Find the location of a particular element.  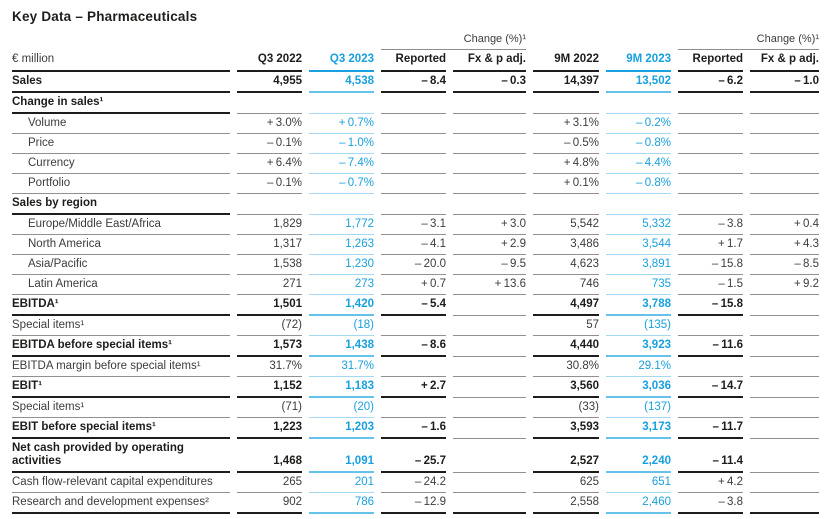

cell-9m-2022: 14,397 is located at coordinates (566, 82).